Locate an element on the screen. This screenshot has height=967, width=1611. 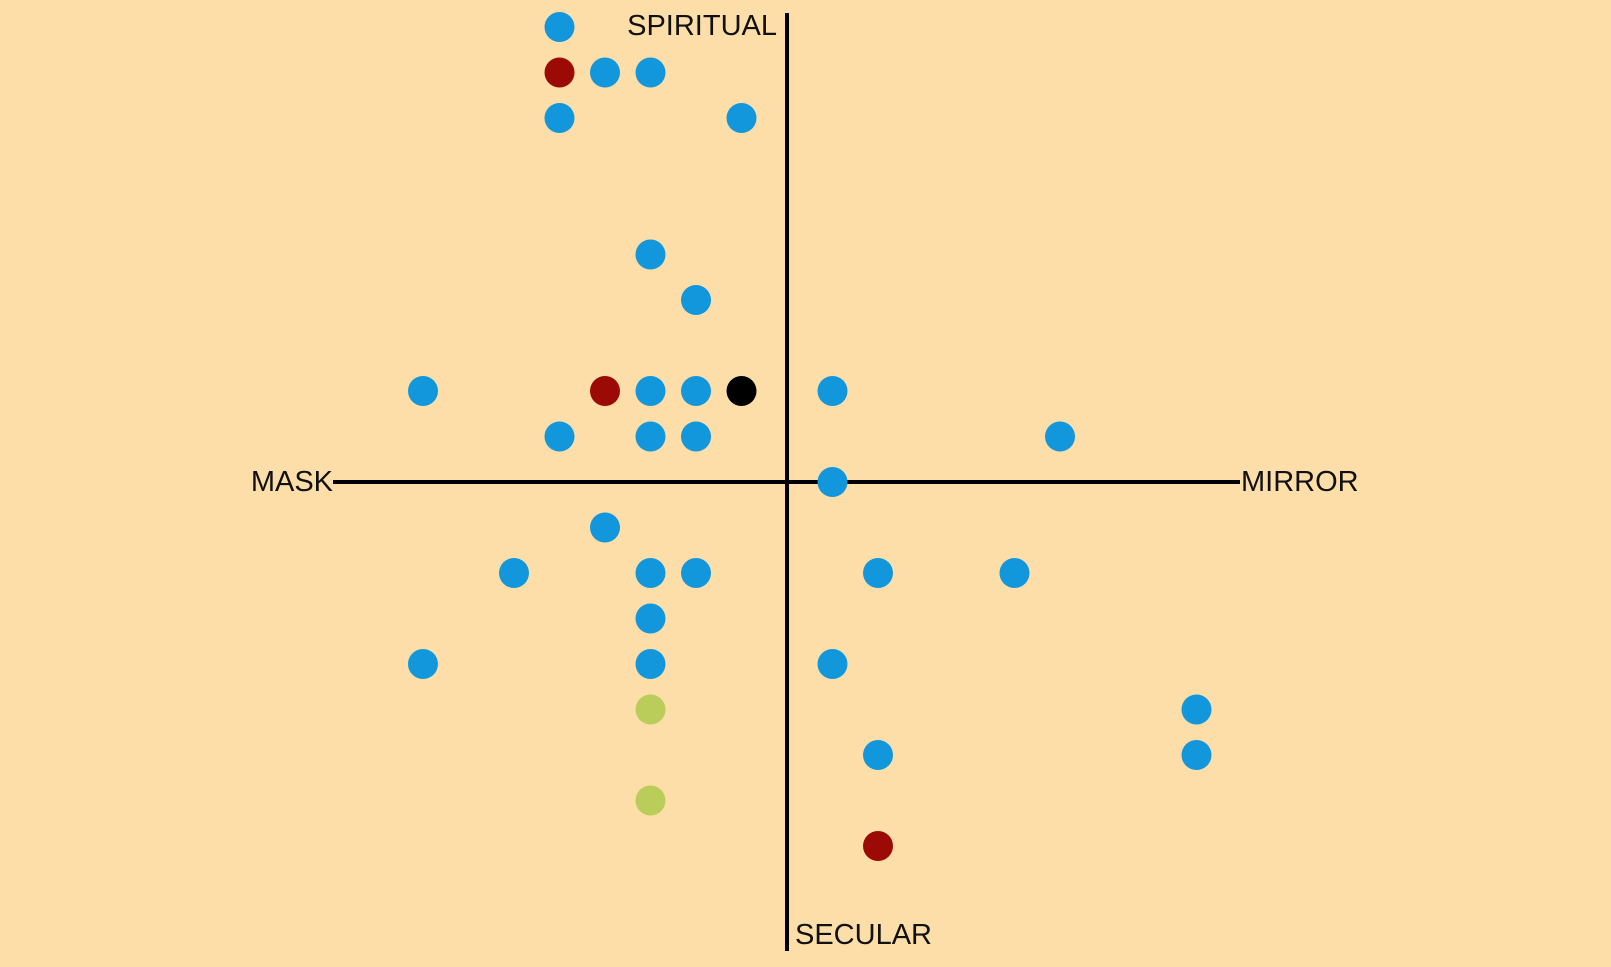
axis-label-bottom: SECULAR is located at coordinates (863, 935).